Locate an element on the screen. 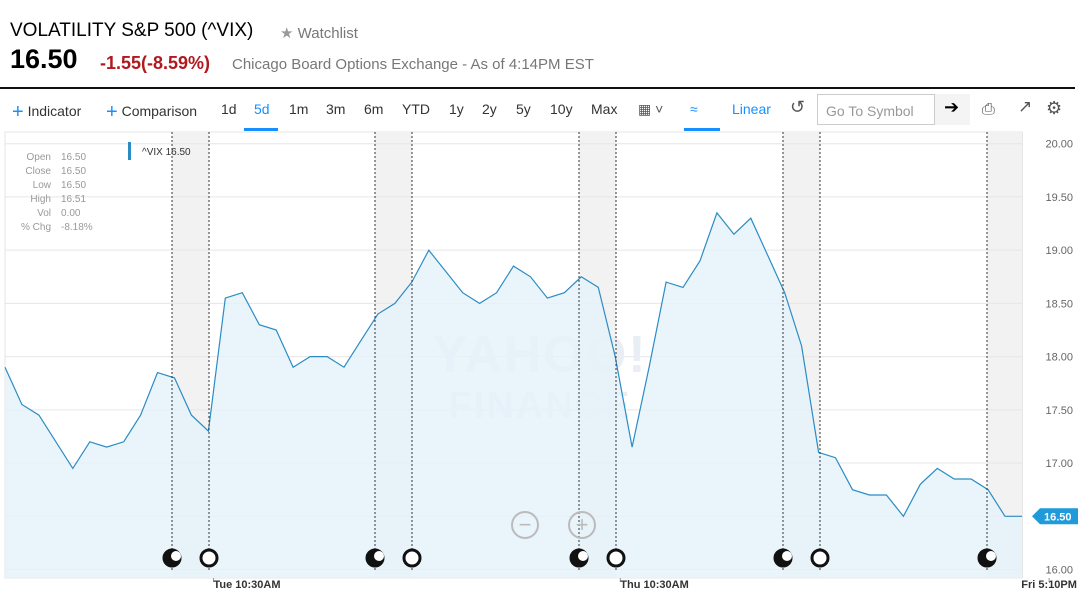 The height and width of the screenshot is (590, 1087). ohlc-label: Close is located at coordinates (38, 171).